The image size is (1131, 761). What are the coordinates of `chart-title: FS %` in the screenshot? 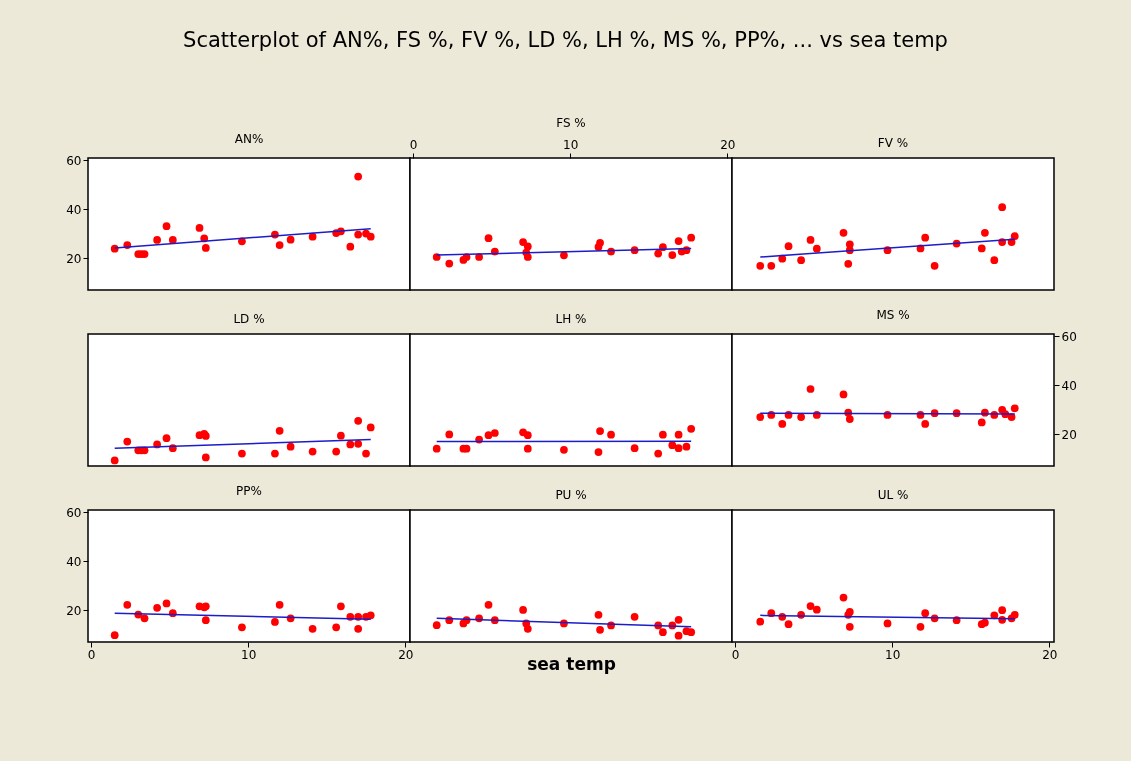 It's located at (571, 123).